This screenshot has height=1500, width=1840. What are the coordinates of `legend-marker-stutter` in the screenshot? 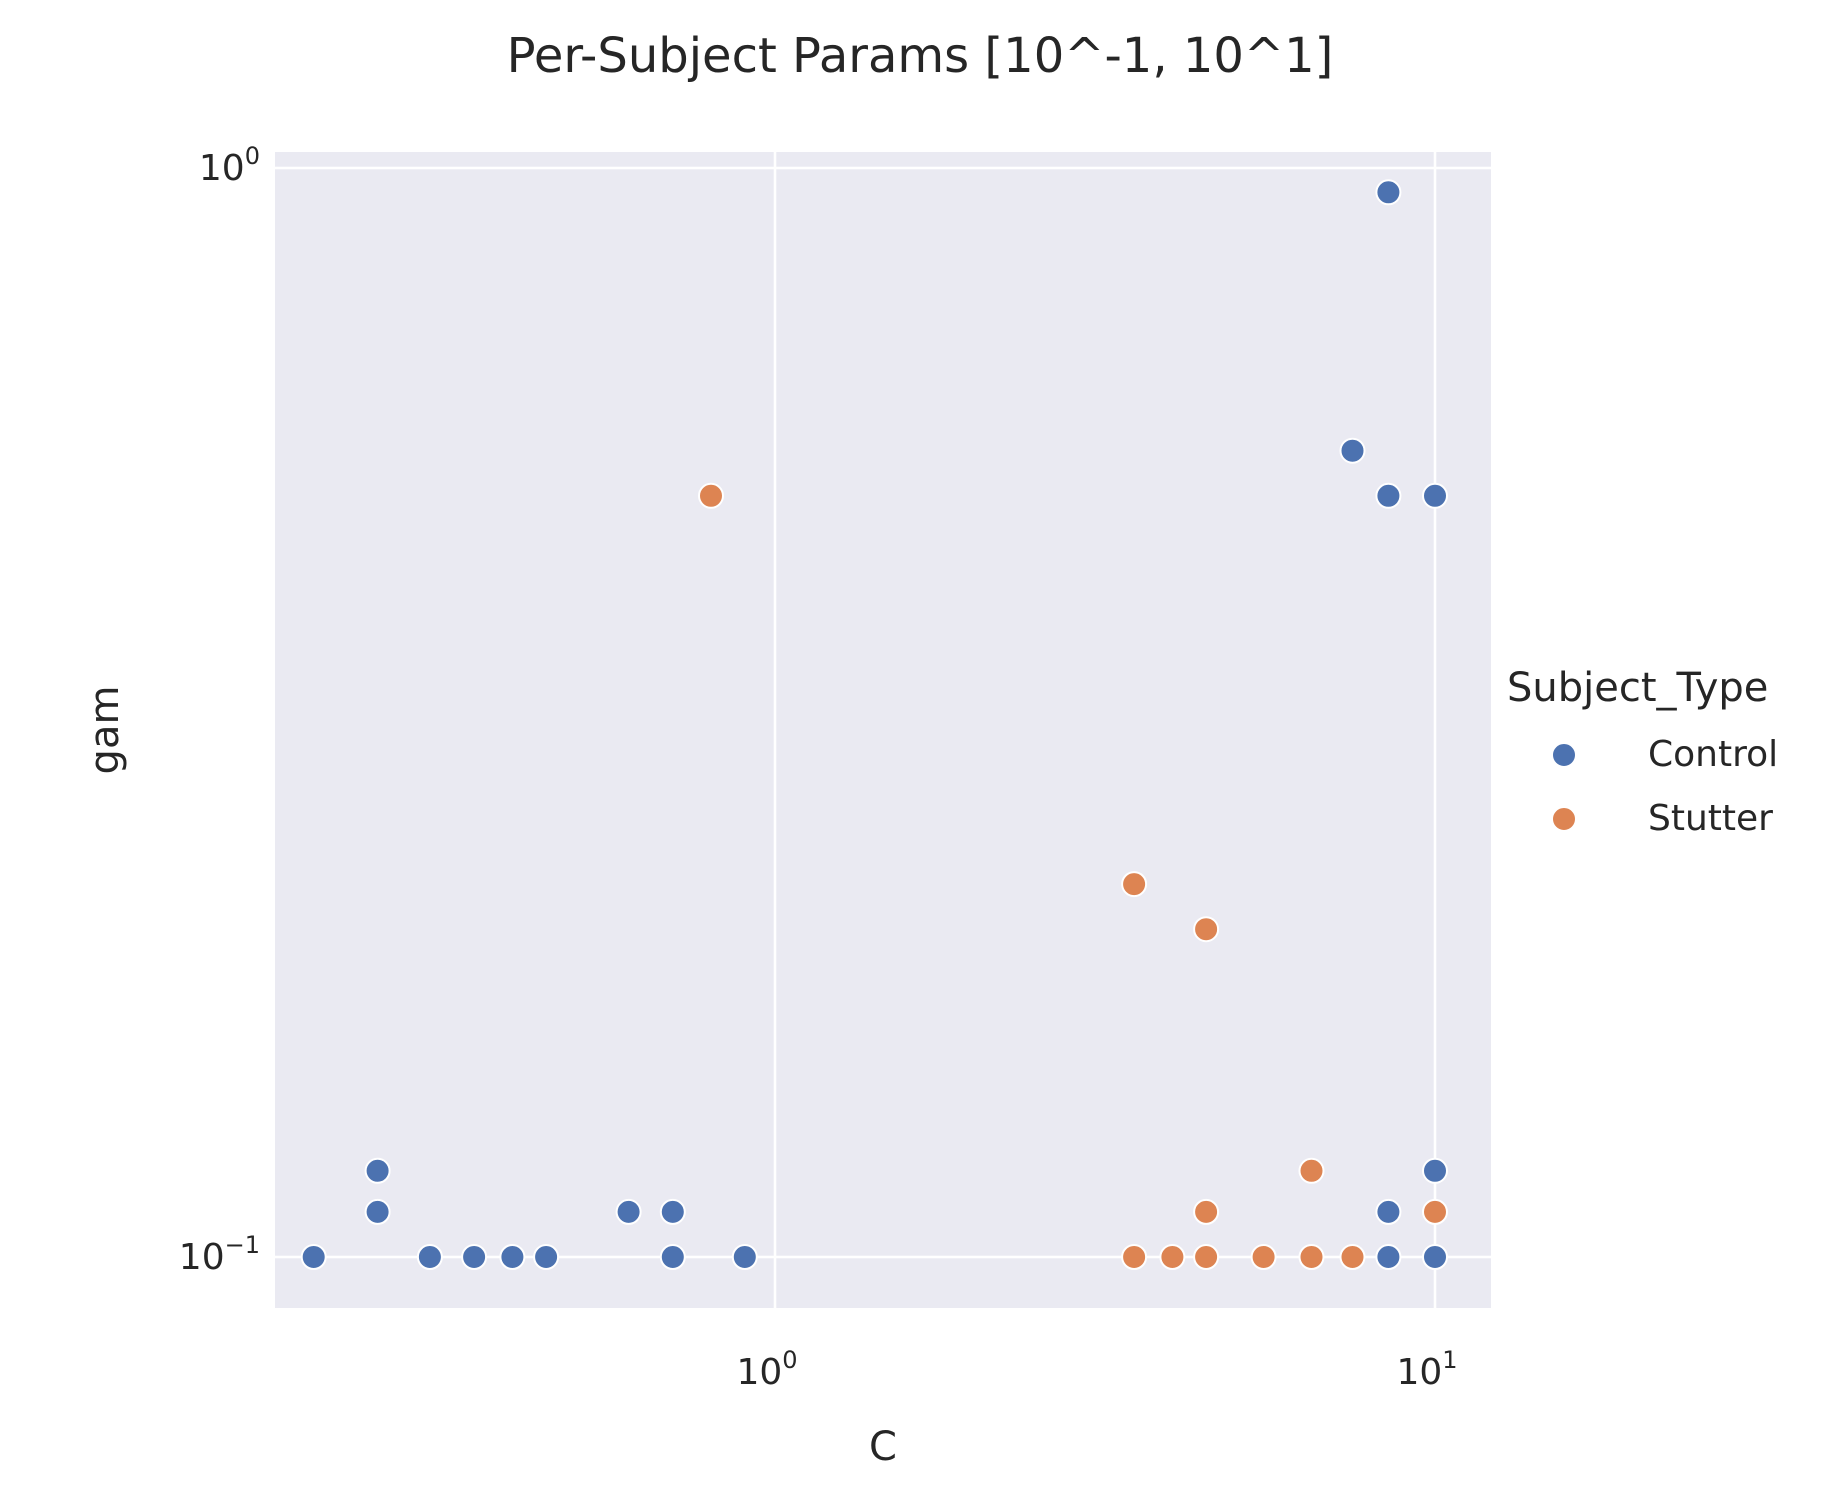 It's located at (1564, 819).